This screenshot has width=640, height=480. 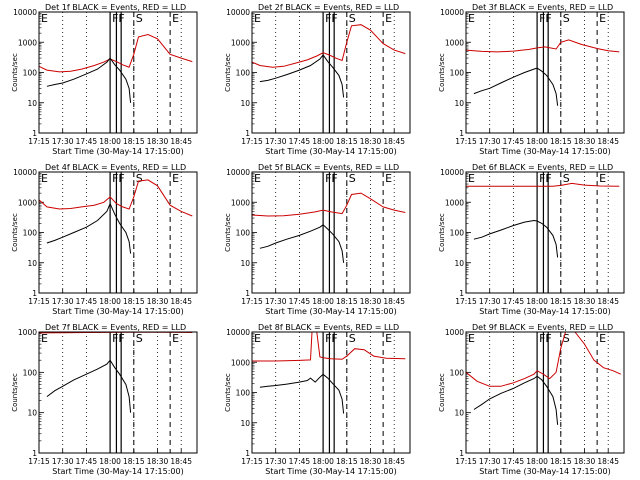 What do you see at coordinates (302, 393) in the screenshot?
I see `events-series-line` at bounding box center [302, 393].